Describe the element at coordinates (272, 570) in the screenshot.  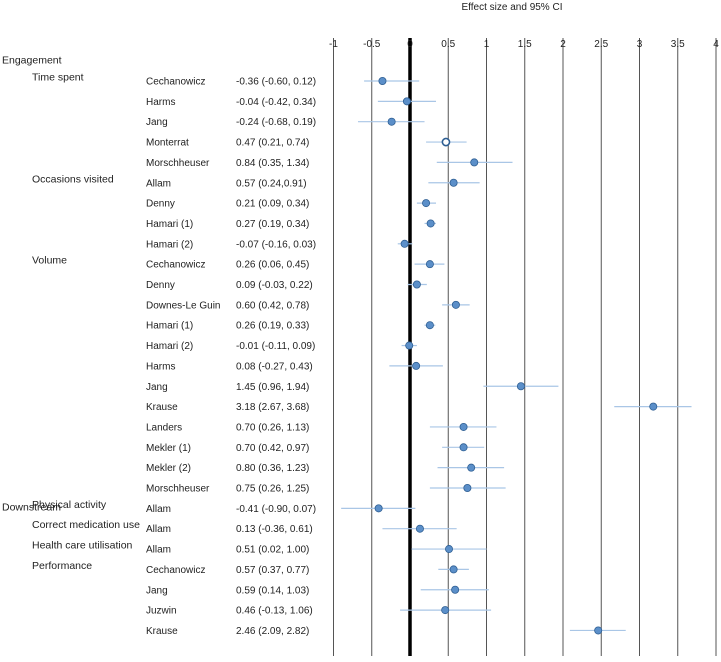
I see `effect-ci-text: 0.57 (0.37, 0.77)` at that location.